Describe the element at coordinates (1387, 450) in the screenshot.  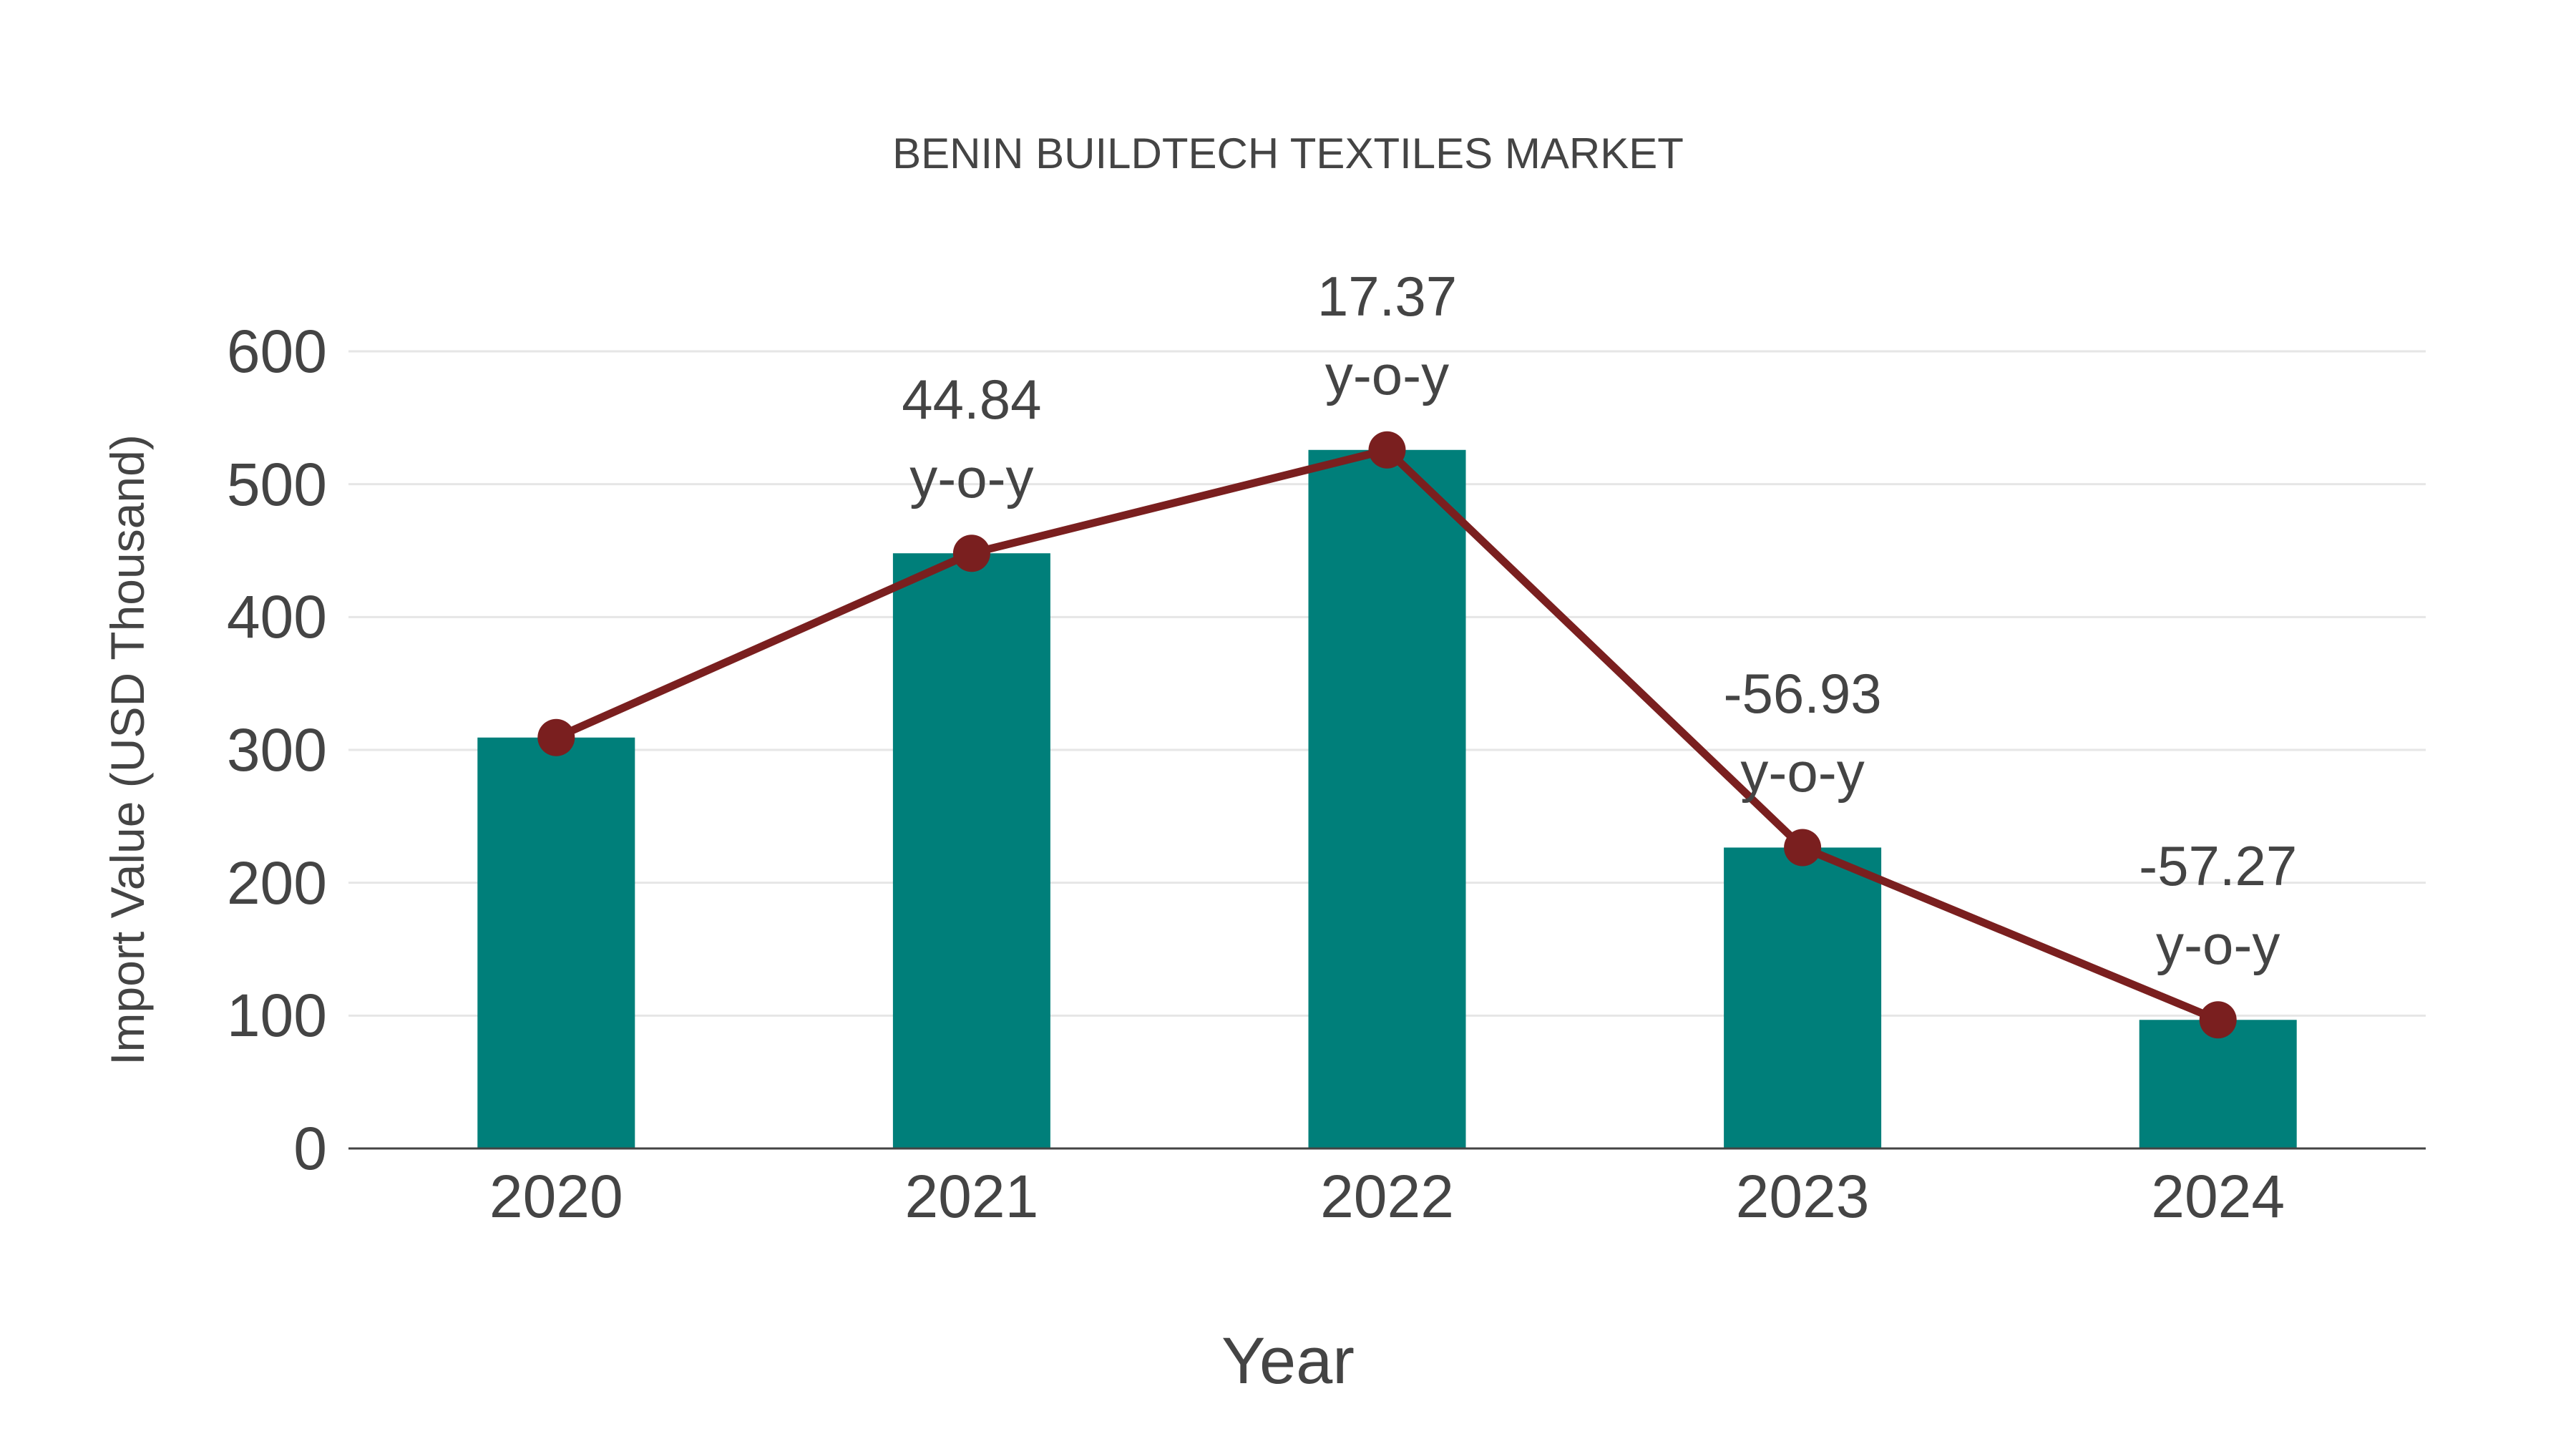
I see `trend-marker-2022` at that location.